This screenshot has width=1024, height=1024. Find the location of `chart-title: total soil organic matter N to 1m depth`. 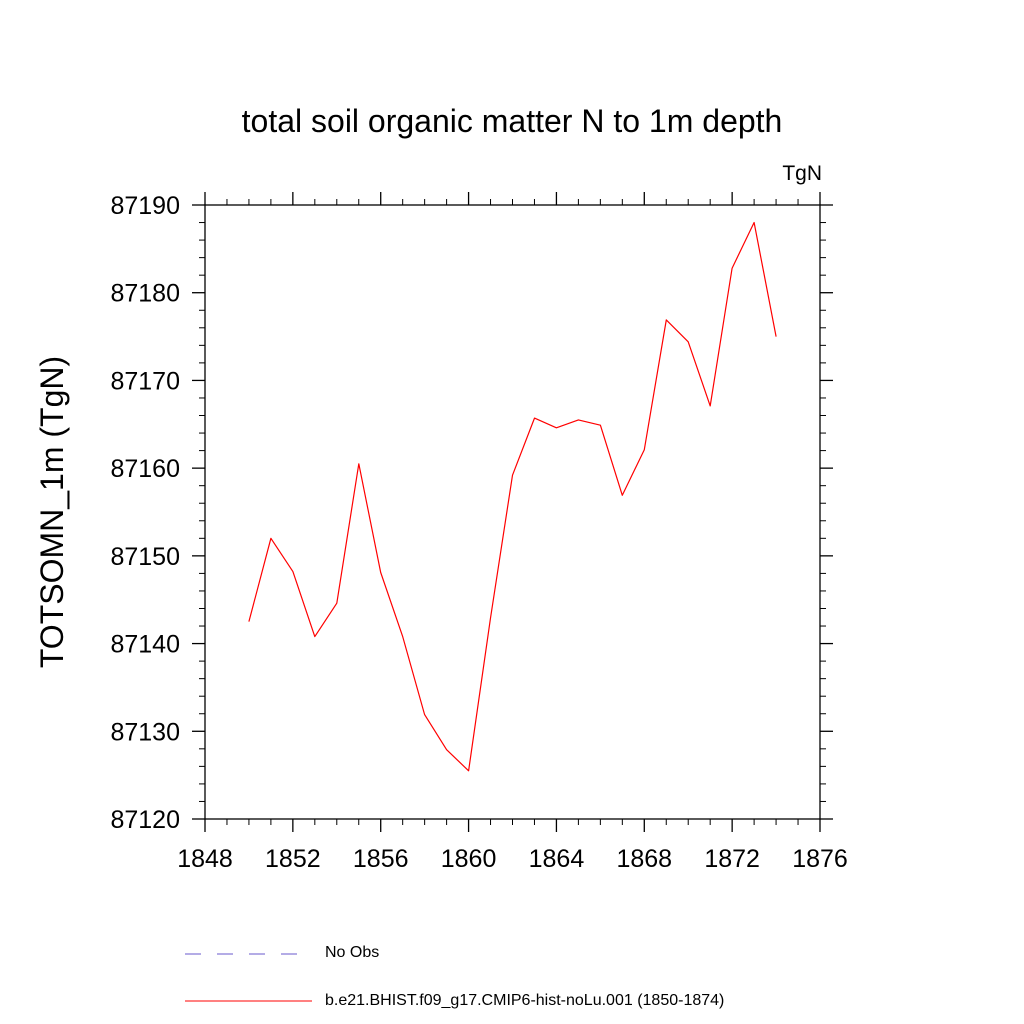

chart-title: total soil organic matter N to 1m depth is located at coordinates (512, 121).